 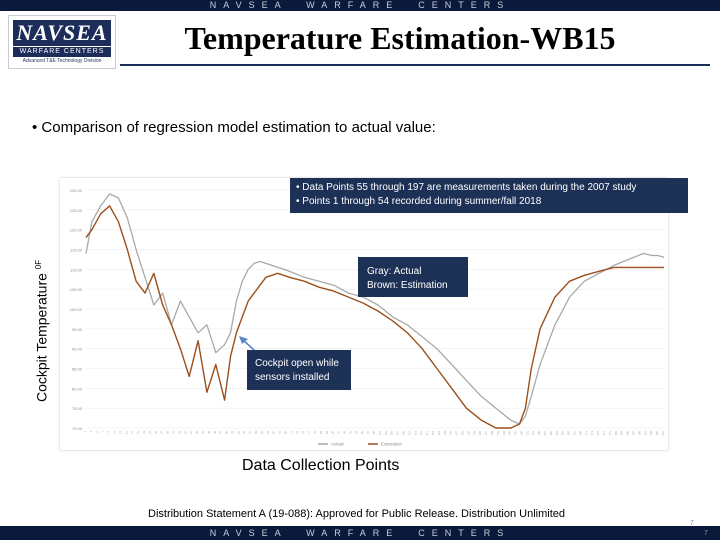 What do you see at coordinates (315, 431) in the screenshot?
I see `x-tick-label: 79` at bounding box center [315, 431].